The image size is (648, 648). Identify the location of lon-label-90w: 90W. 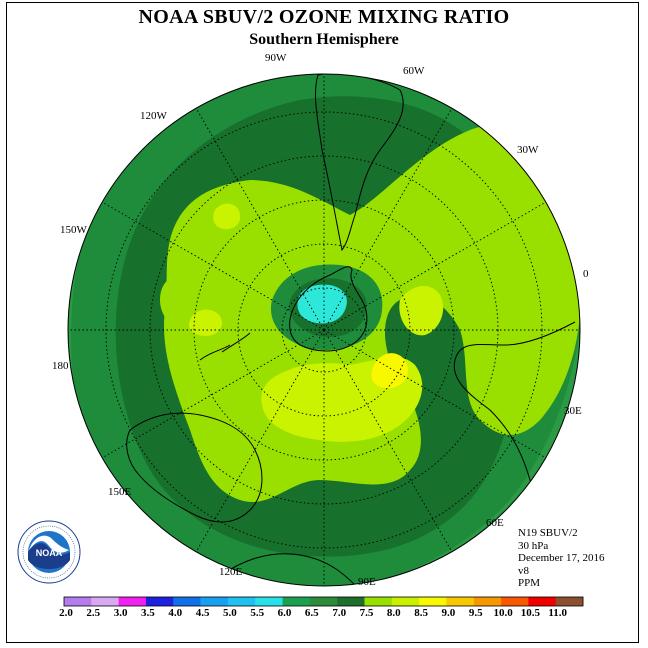
(276, 58).